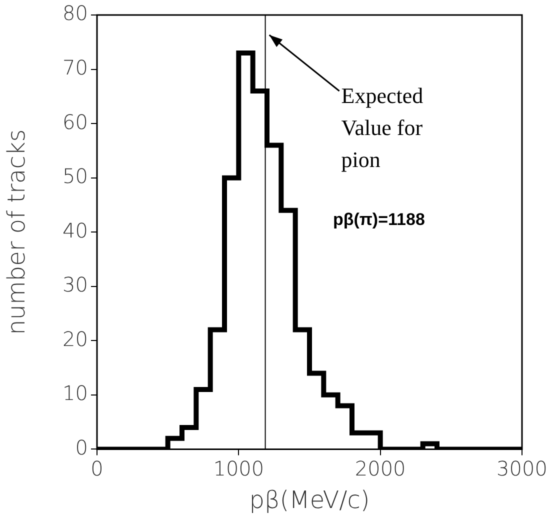  I want to click on y-tick-label: 40, so click(75, 230).